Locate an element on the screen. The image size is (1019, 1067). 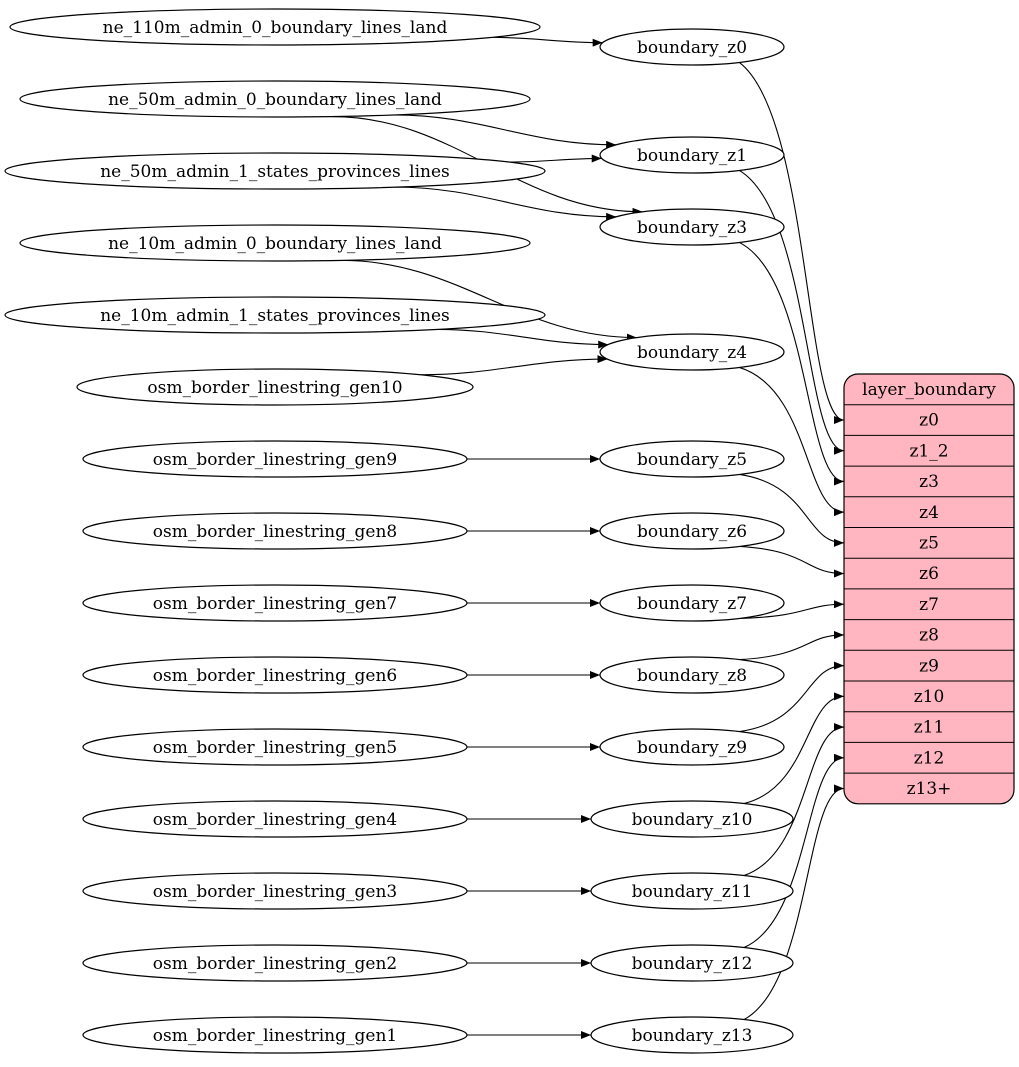
node-label: ne_10m_admin_0_boundary_lines_land is located at coordinates (275, 244).